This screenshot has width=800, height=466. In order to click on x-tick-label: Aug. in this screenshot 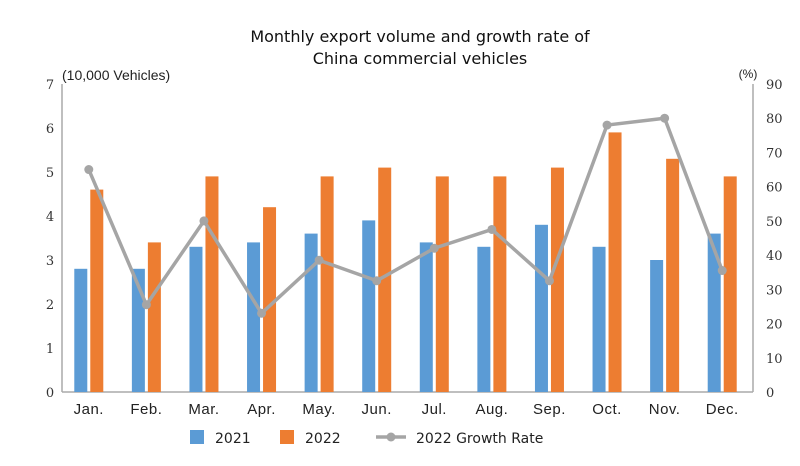, I will do `click(491, 409)`.